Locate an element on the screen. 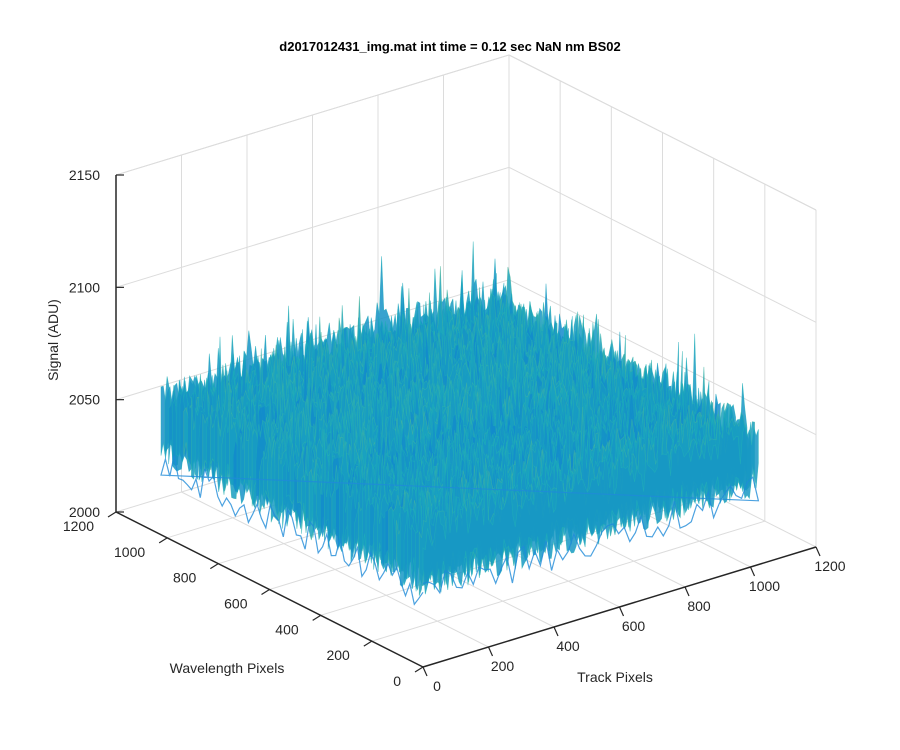 Image resolution: width=900 pixels, height=750 pixels. y-tick-label: 600 is located at coordinates (236, 604).